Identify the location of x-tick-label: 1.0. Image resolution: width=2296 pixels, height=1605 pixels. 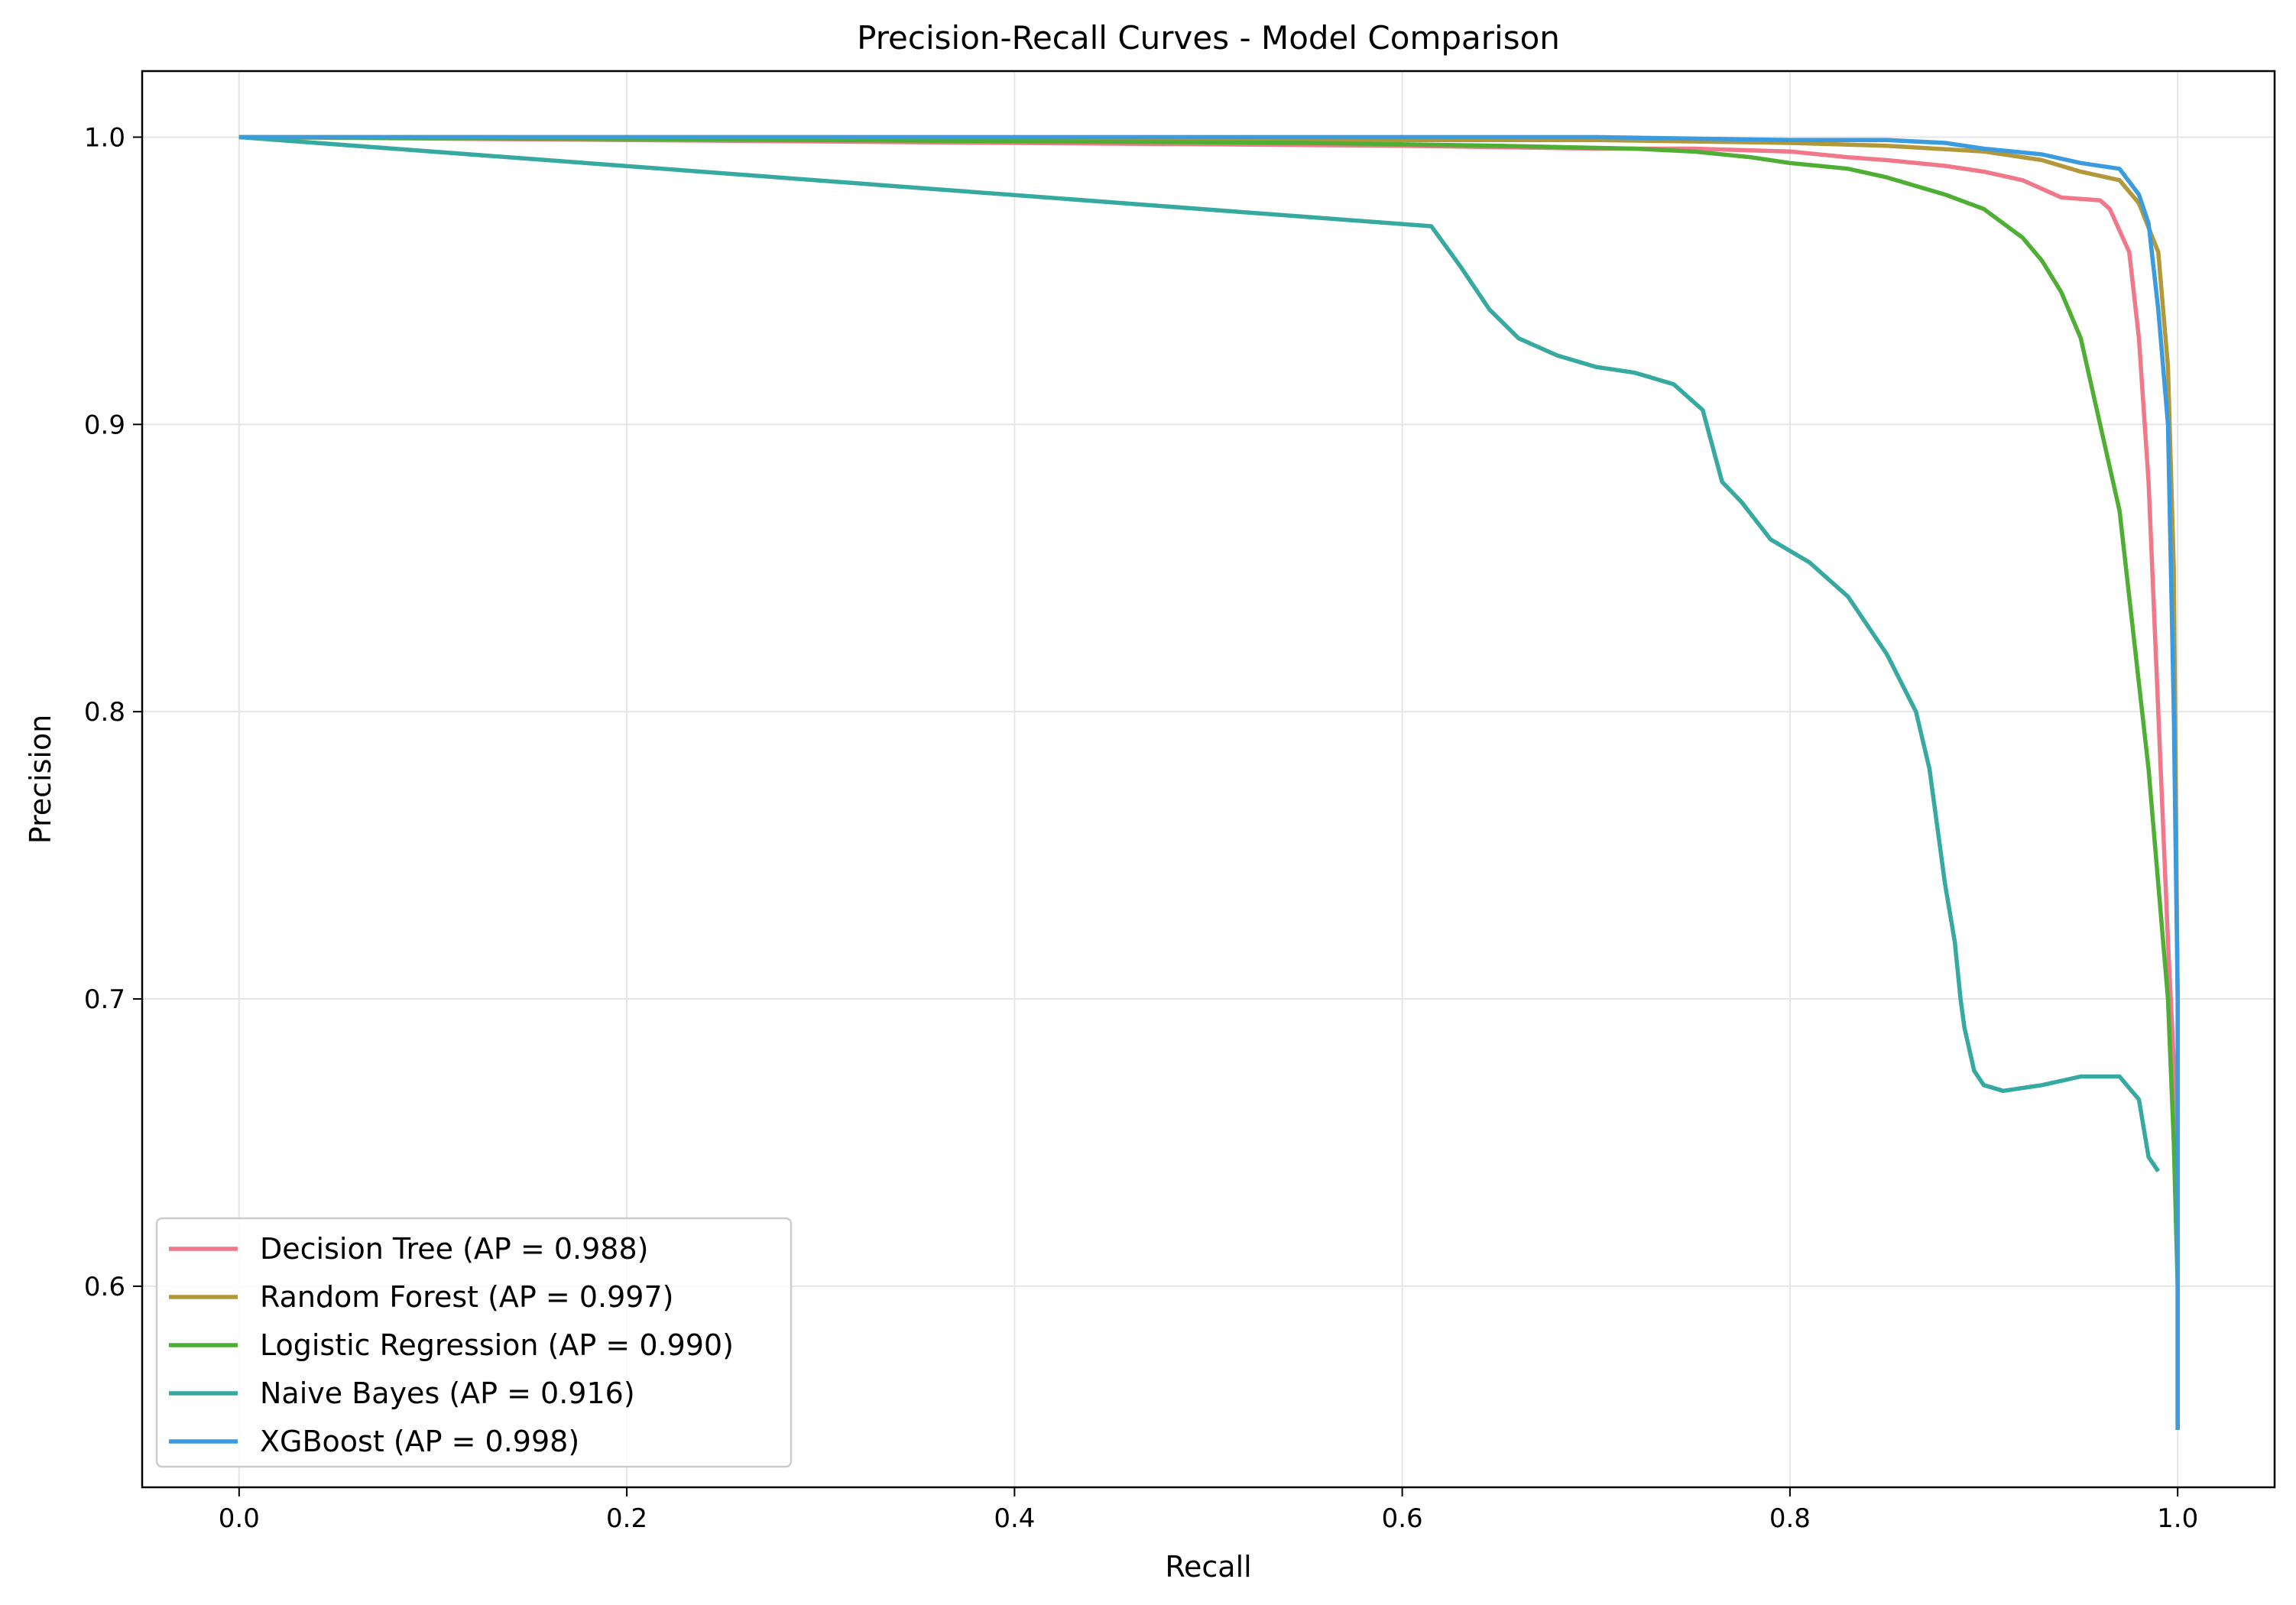
(2177, 1518).